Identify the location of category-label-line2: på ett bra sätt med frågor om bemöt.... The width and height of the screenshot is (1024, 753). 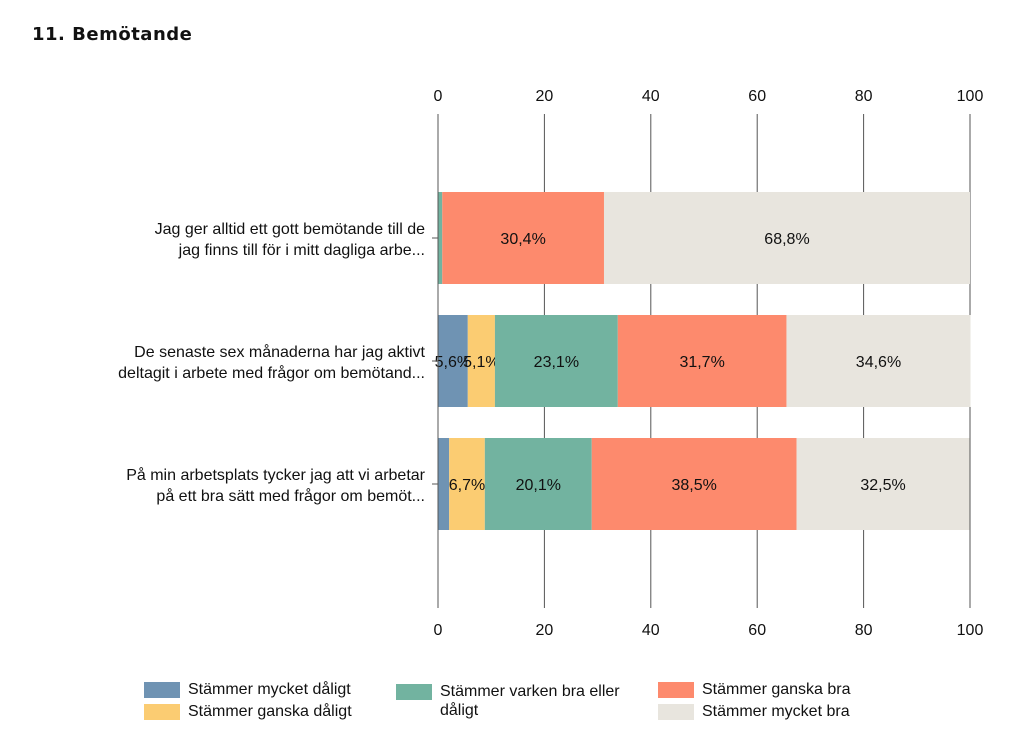
(290, 496).